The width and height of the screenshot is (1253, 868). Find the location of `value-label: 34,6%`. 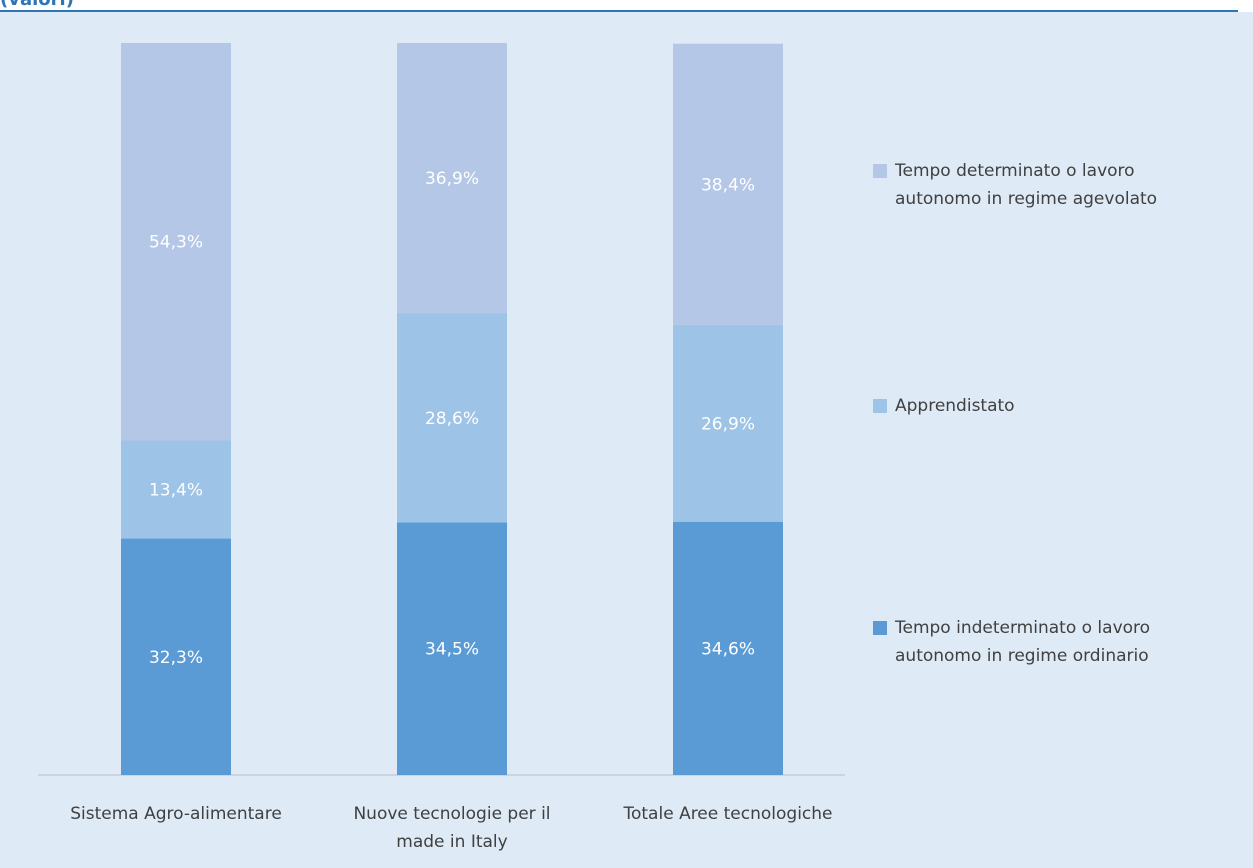

value-label: 34,6% is located at coordinates (728, 649).